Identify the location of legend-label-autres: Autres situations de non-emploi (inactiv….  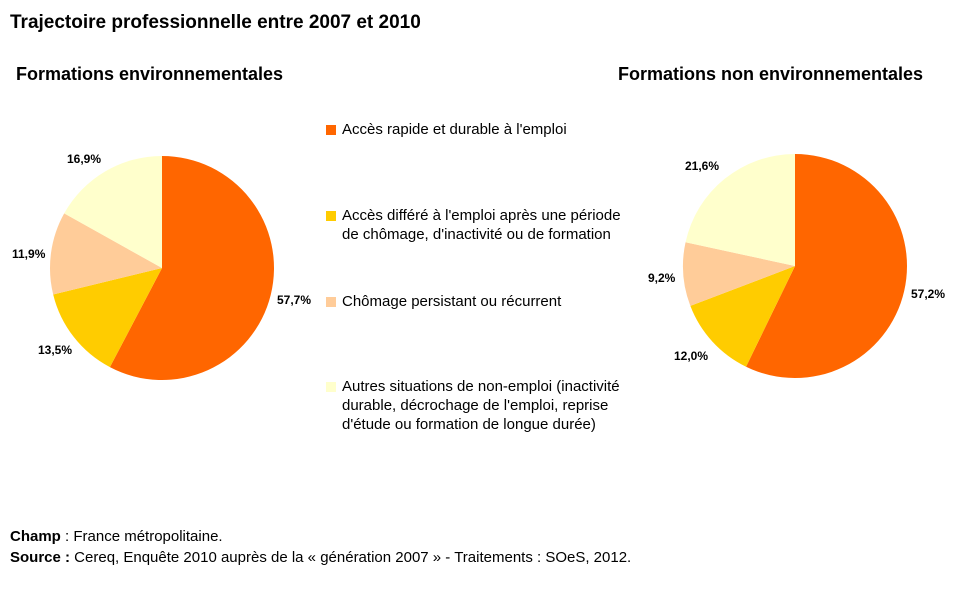
(481, 405).